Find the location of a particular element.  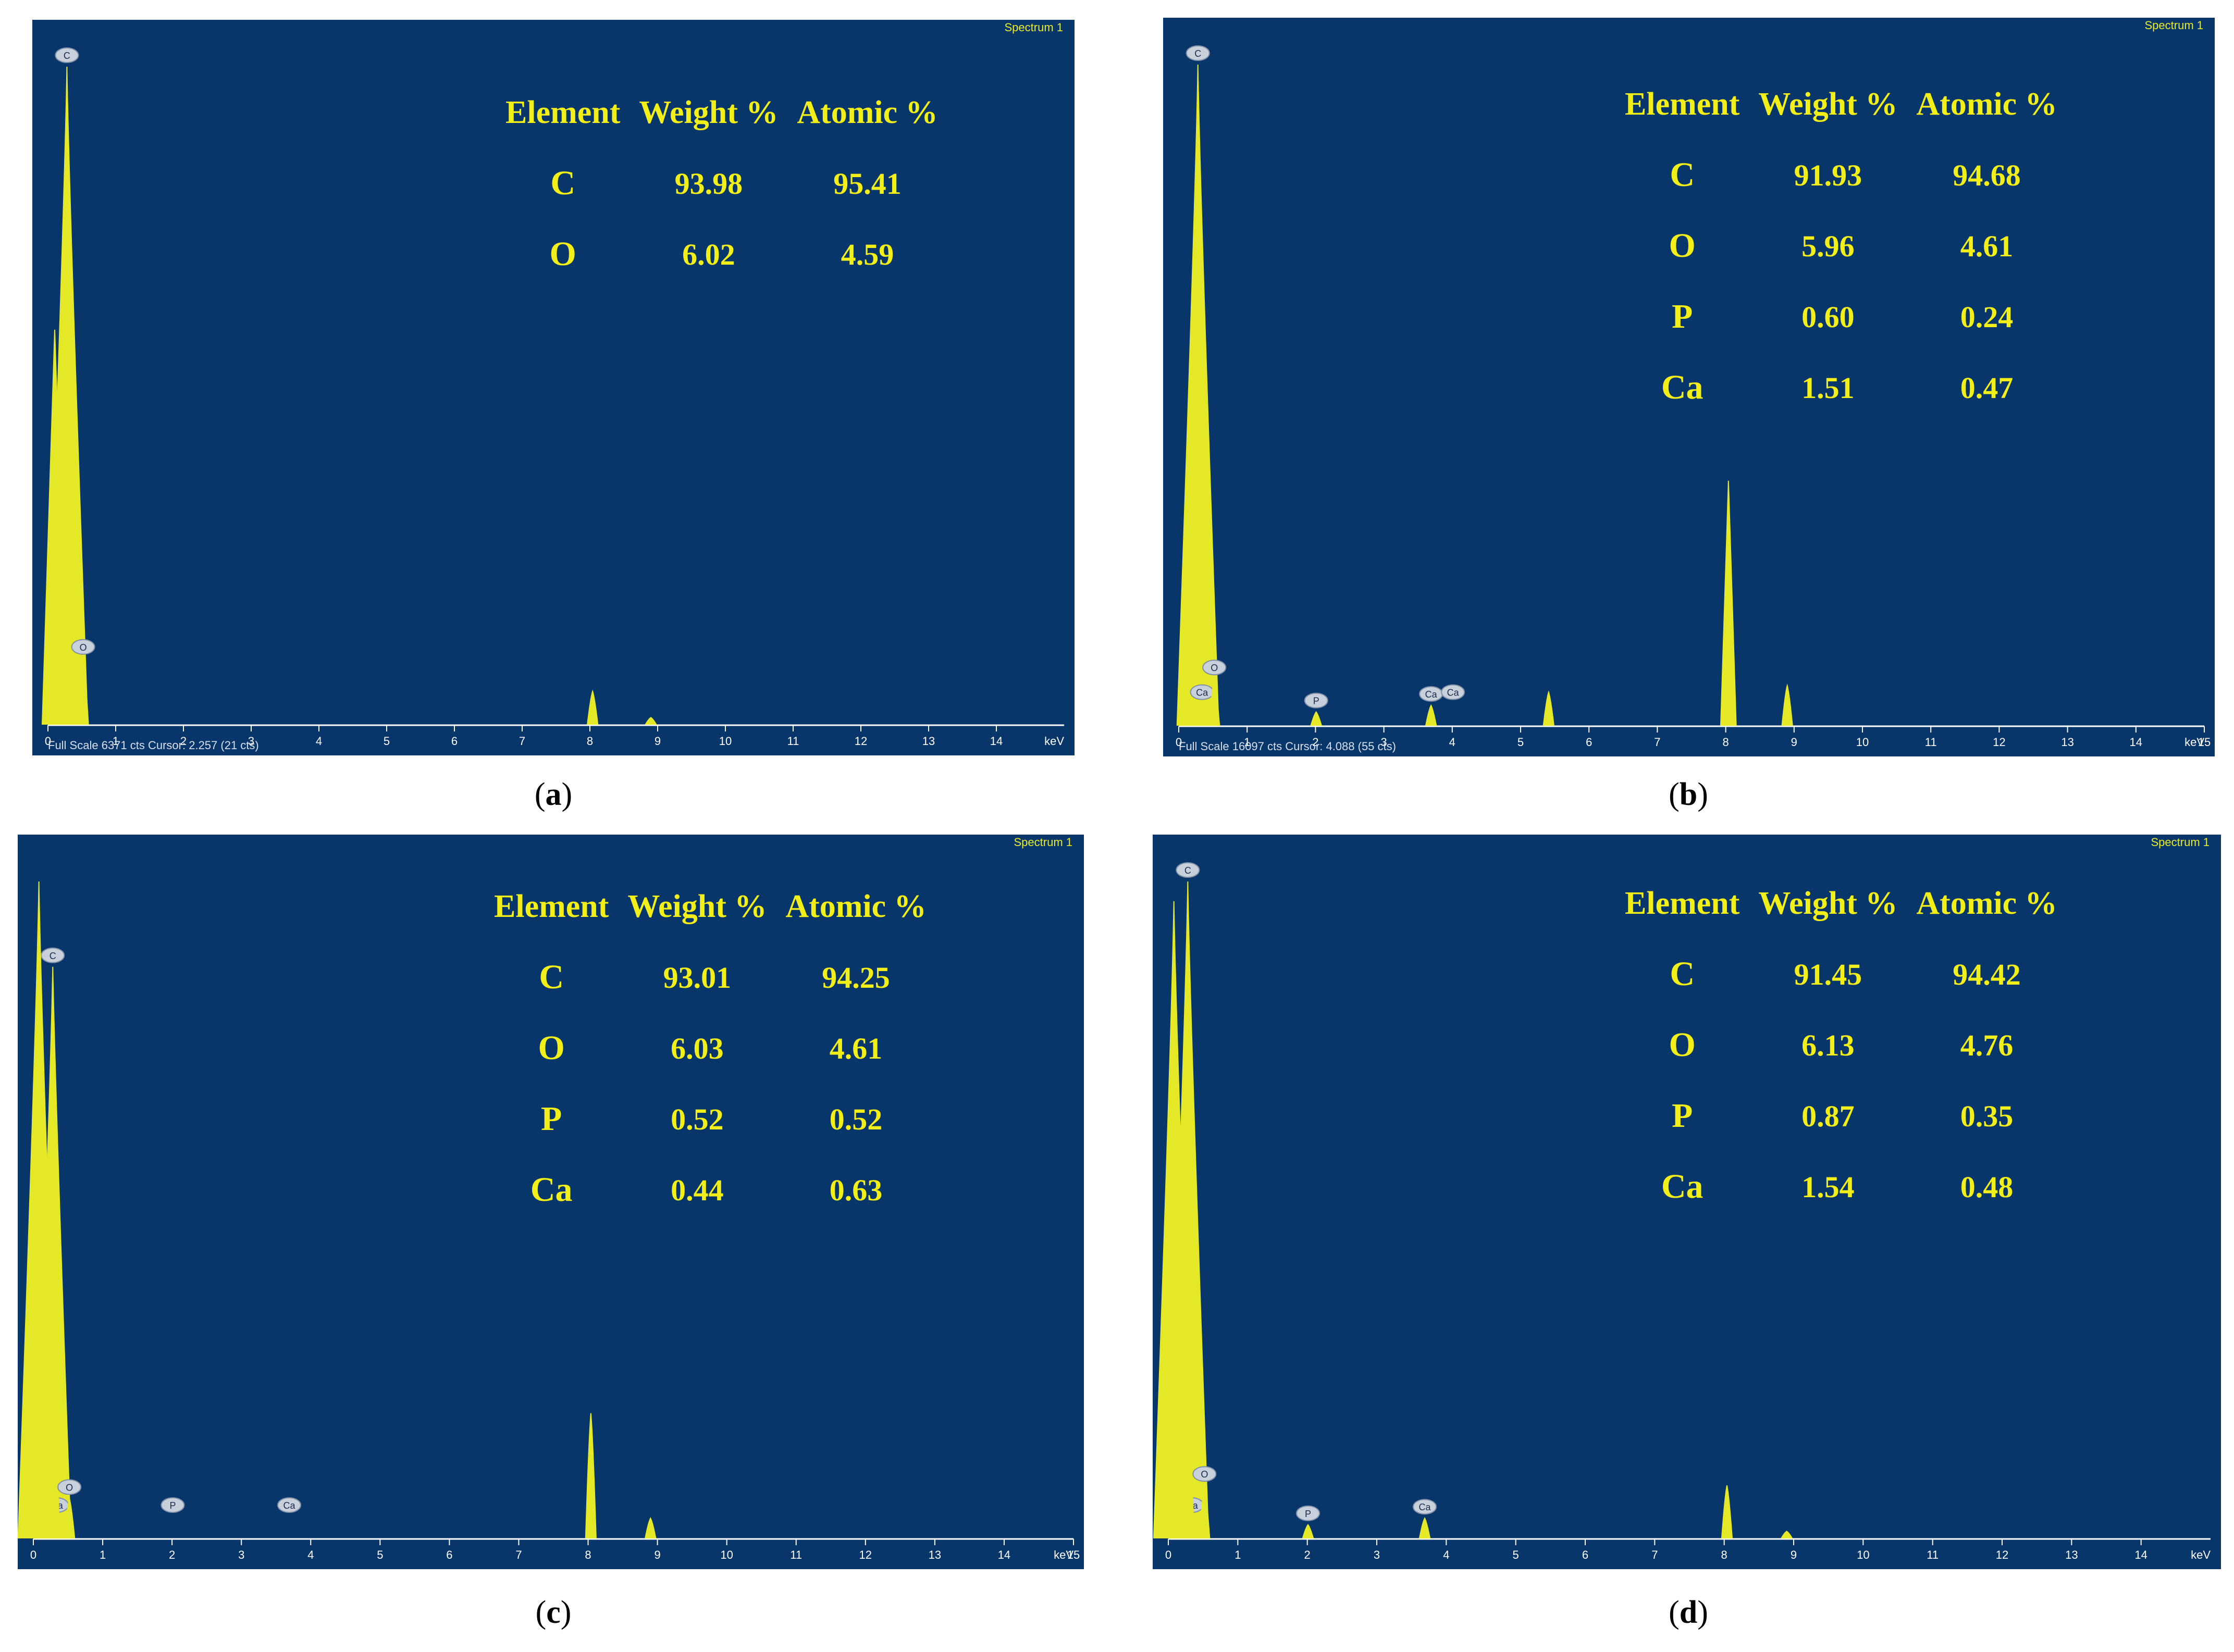

atomic-cell: 0.35 is located at coordinates (1987, 1116).